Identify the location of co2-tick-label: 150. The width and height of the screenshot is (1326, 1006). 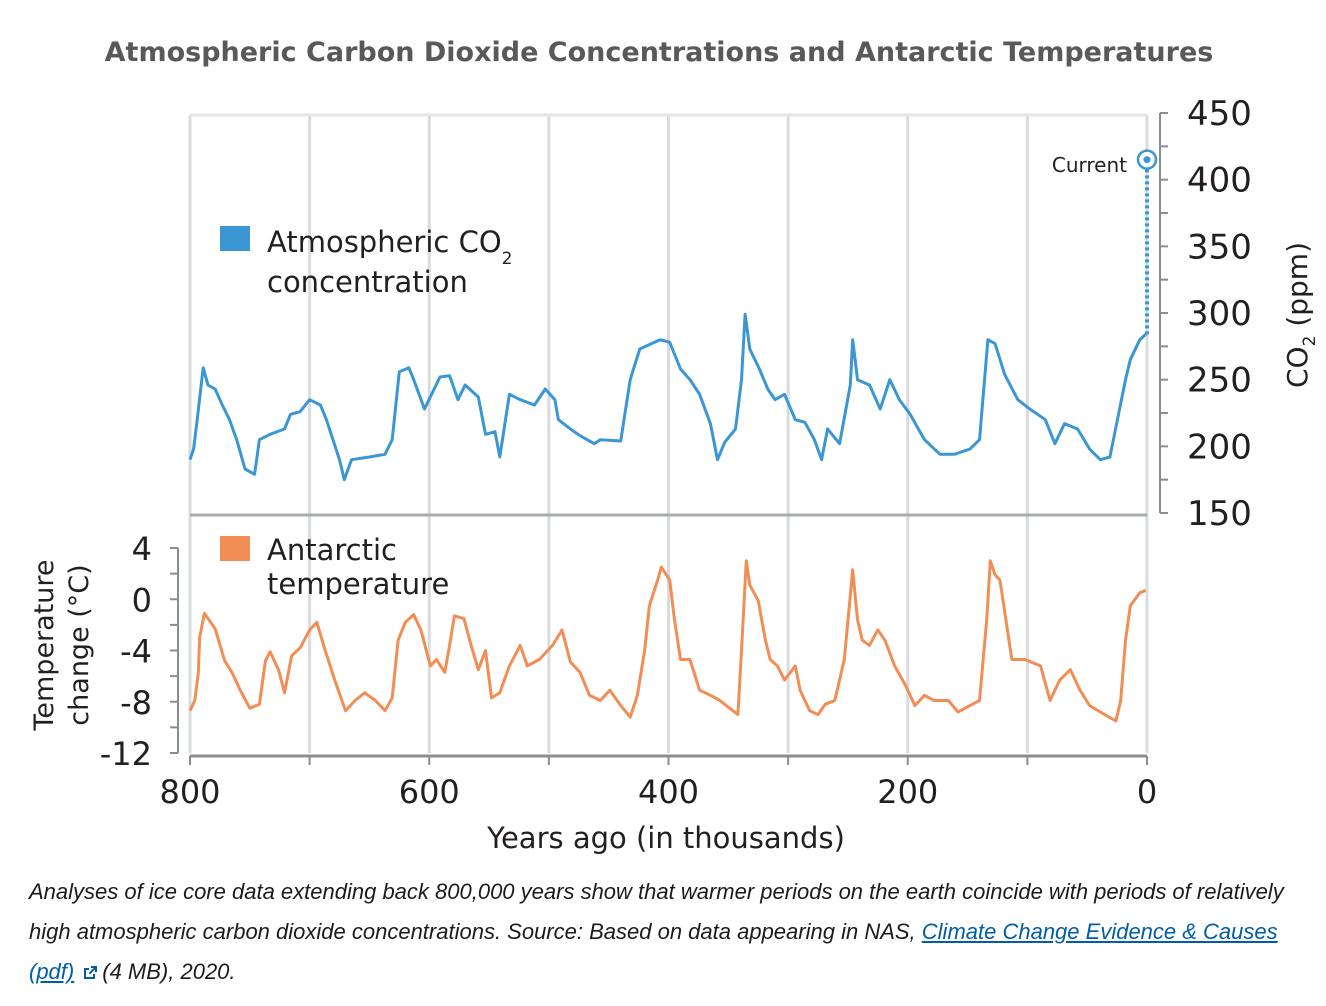
(1219, 514).